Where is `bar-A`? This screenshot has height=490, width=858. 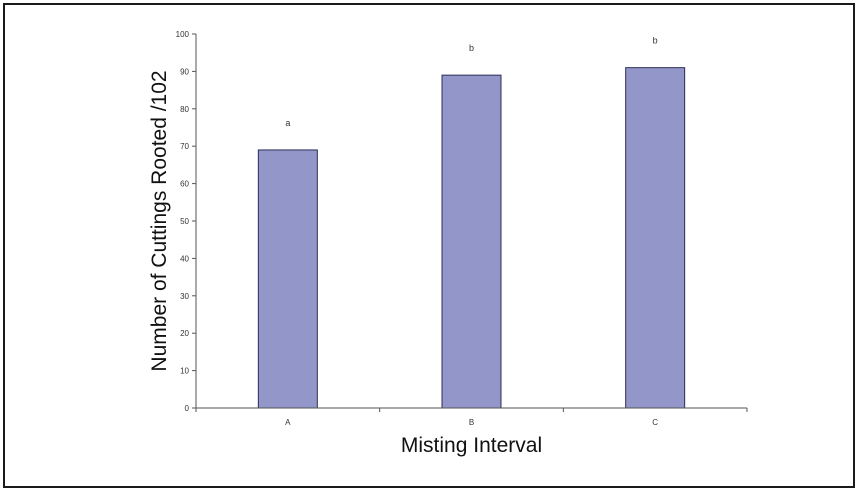
bar-A is located at coordinates (287, 279).